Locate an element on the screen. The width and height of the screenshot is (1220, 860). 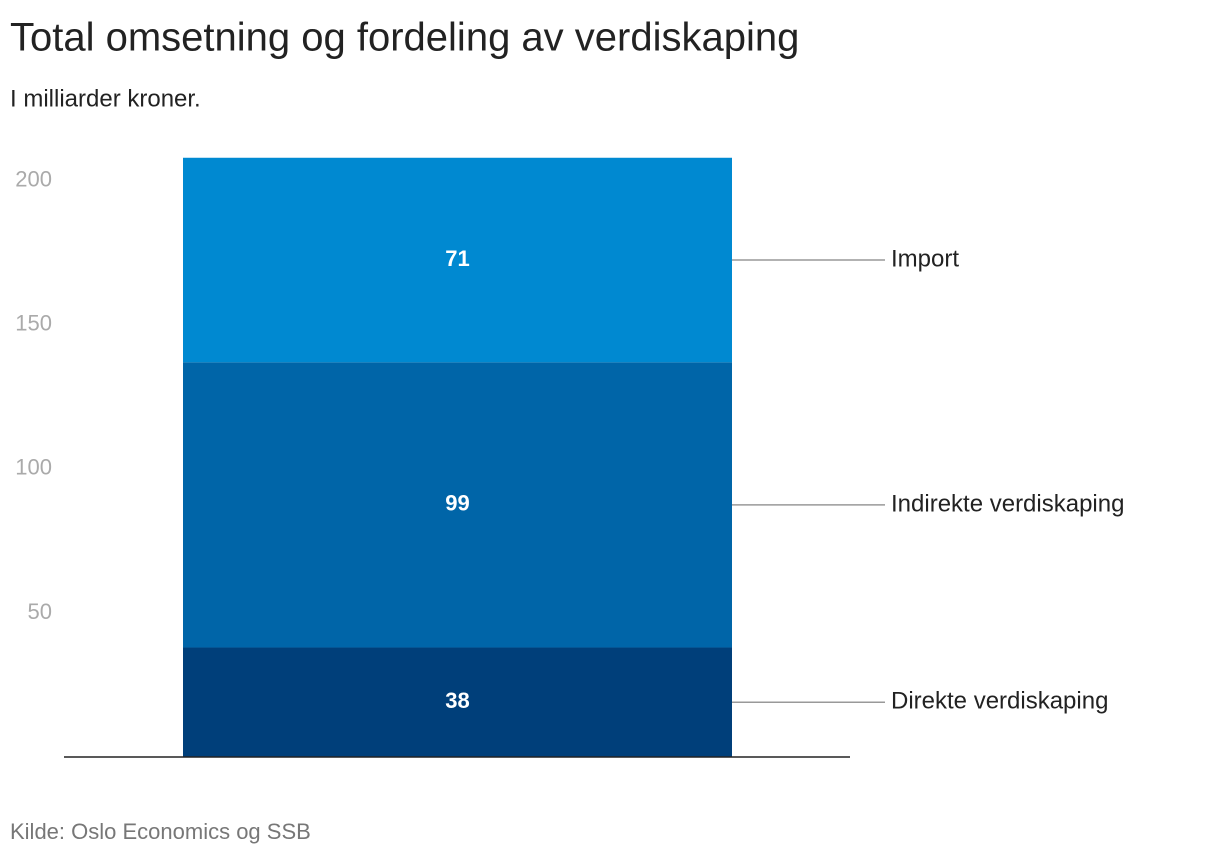
y-tick-label: 200 is located at coordinates (33, 179).